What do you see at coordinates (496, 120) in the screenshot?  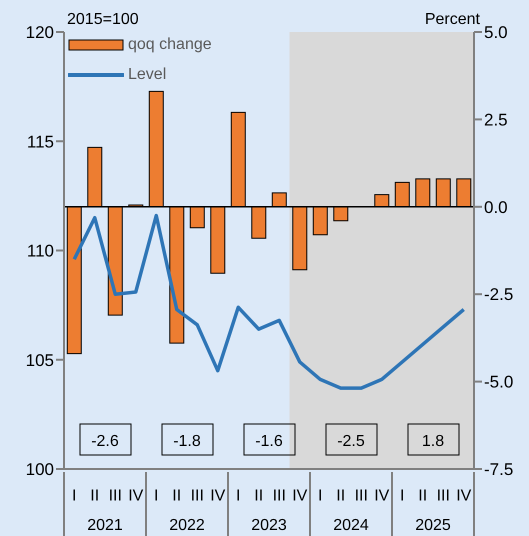 I see `y2-tick-label: 2.5` at bounding box center [496, 120].